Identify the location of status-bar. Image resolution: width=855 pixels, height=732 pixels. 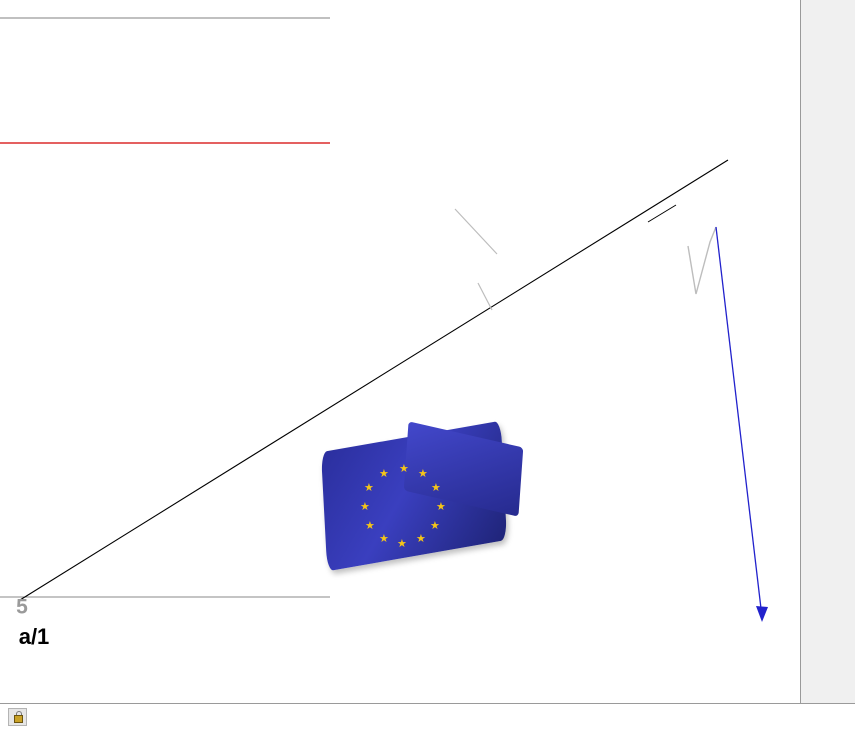
(13, 717).